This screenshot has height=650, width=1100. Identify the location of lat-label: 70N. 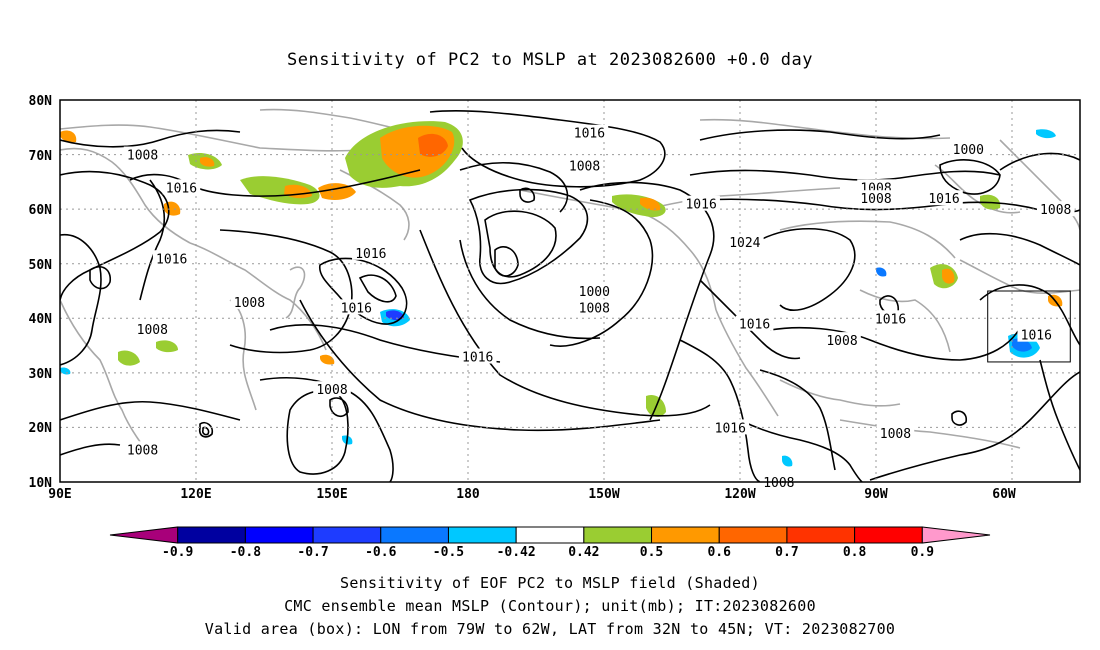
(41, 156).